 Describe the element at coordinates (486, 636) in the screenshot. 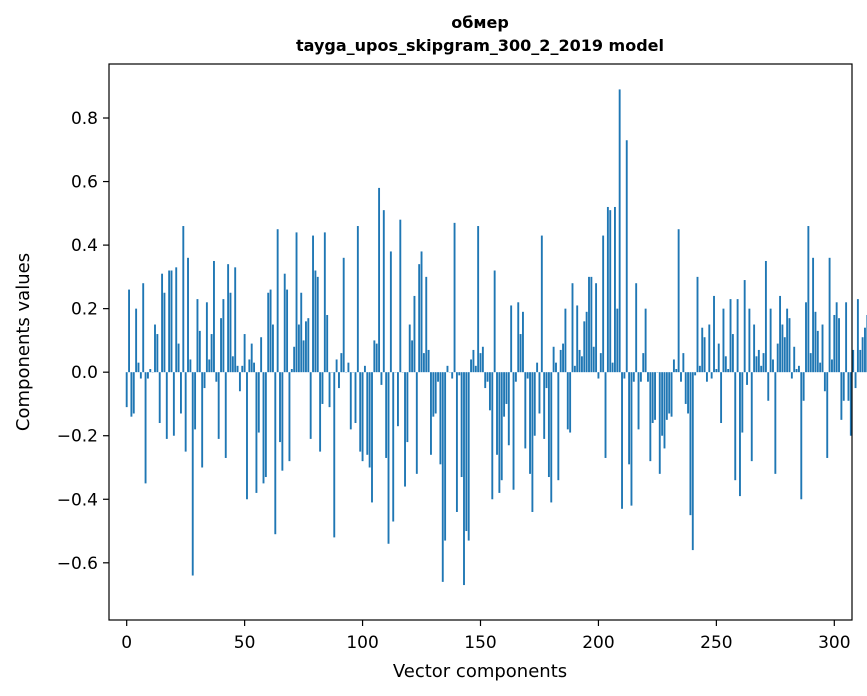

I see `x-axis-ticks: 0 50 100 150 200 250 300` at that location.